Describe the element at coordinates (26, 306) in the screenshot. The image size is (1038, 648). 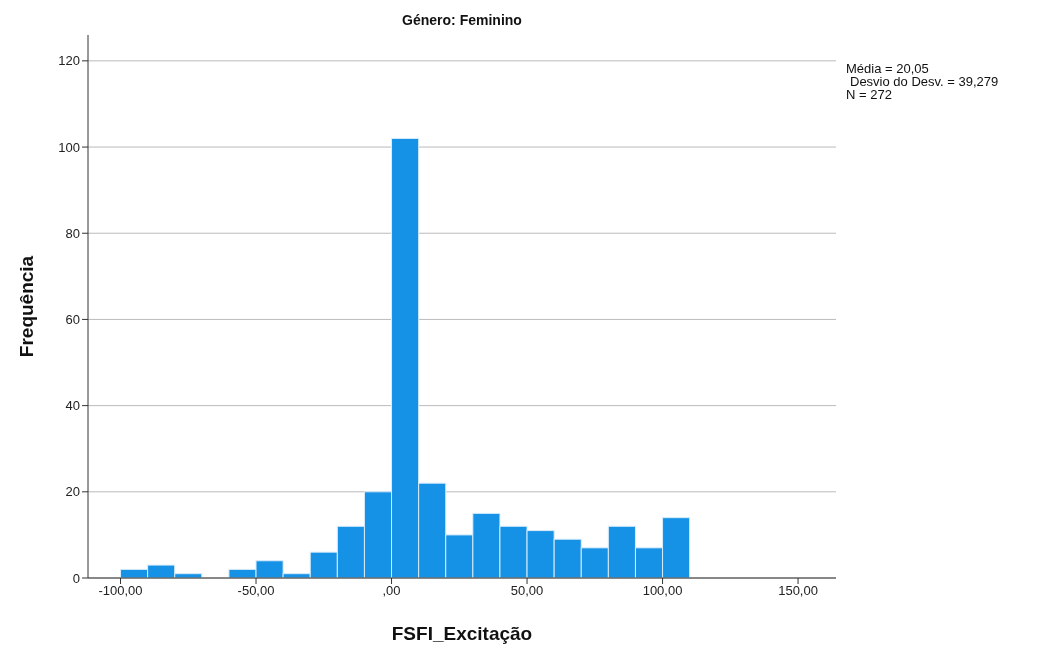
I see `y-axis-title: Frequência` at that location.